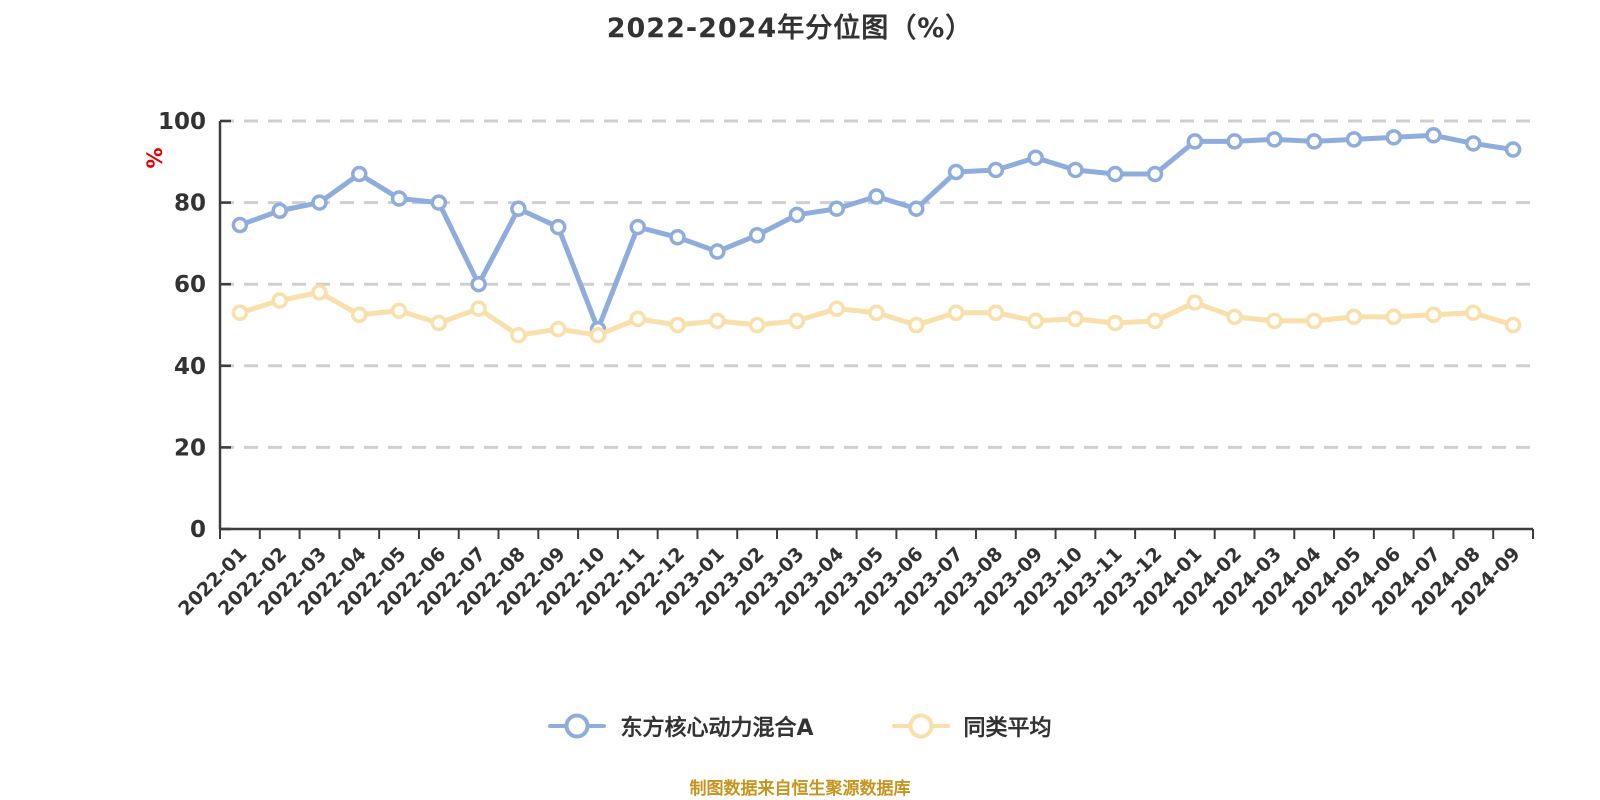 This screenshot has height=800, width=1600. Describe the element at coordinates (717, 728) in the screenshot. I see `legend-label-fund: 东方核心动力混合A` at that location.